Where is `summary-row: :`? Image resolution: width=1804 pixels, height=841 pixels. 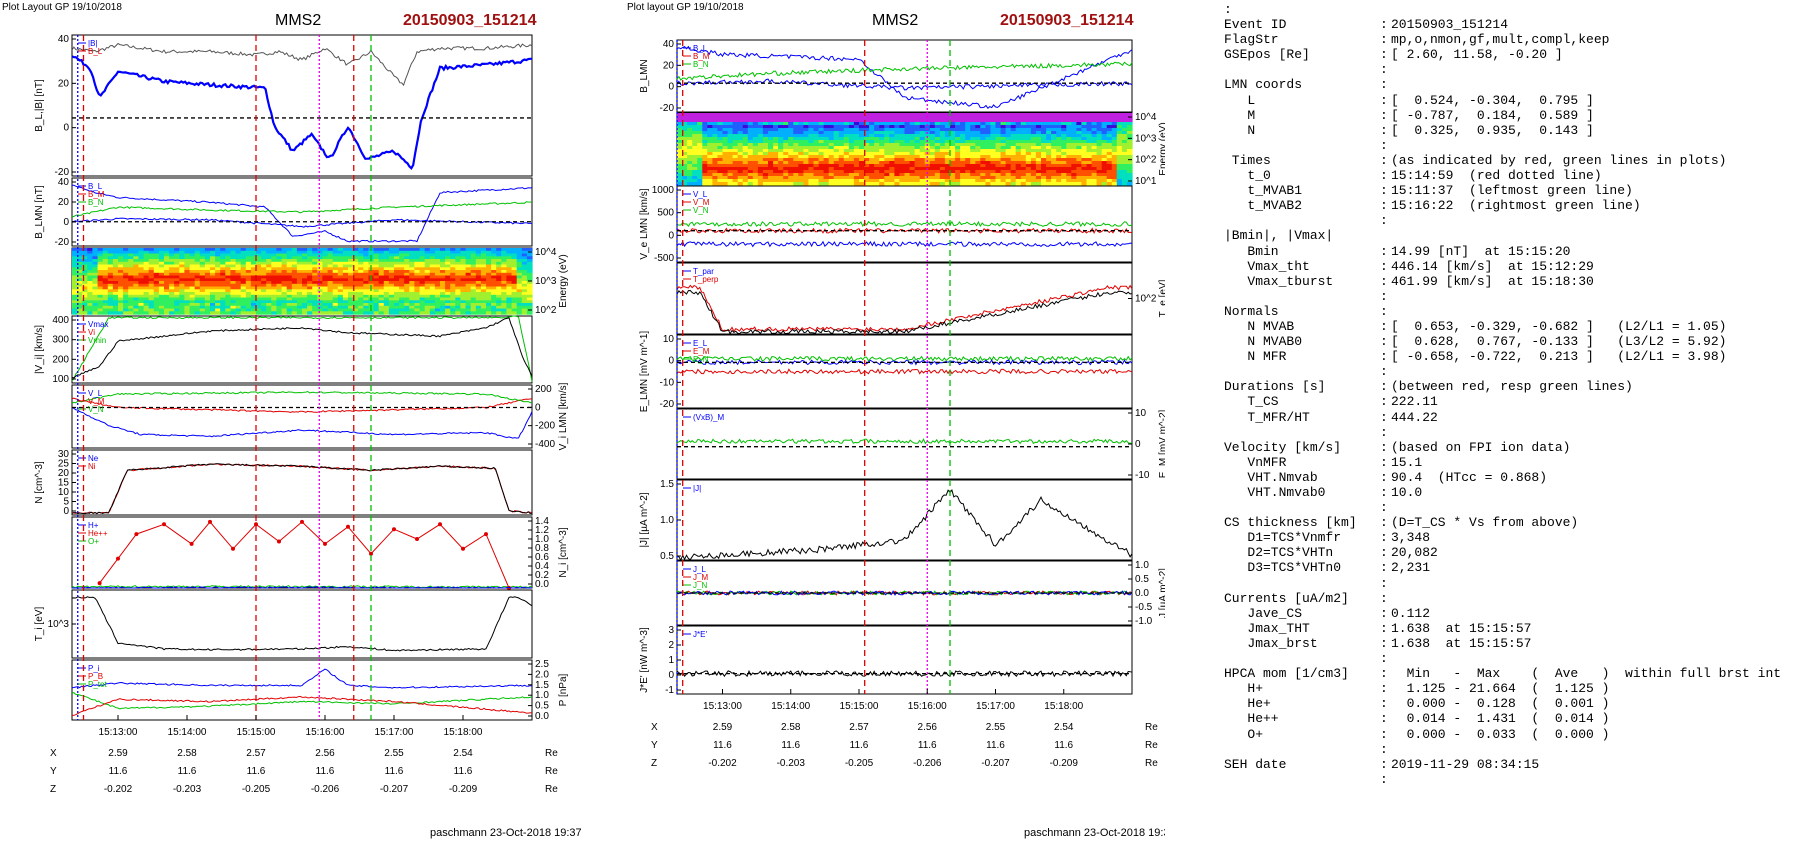
summary-row: : is located at coordinates (1514, 779).